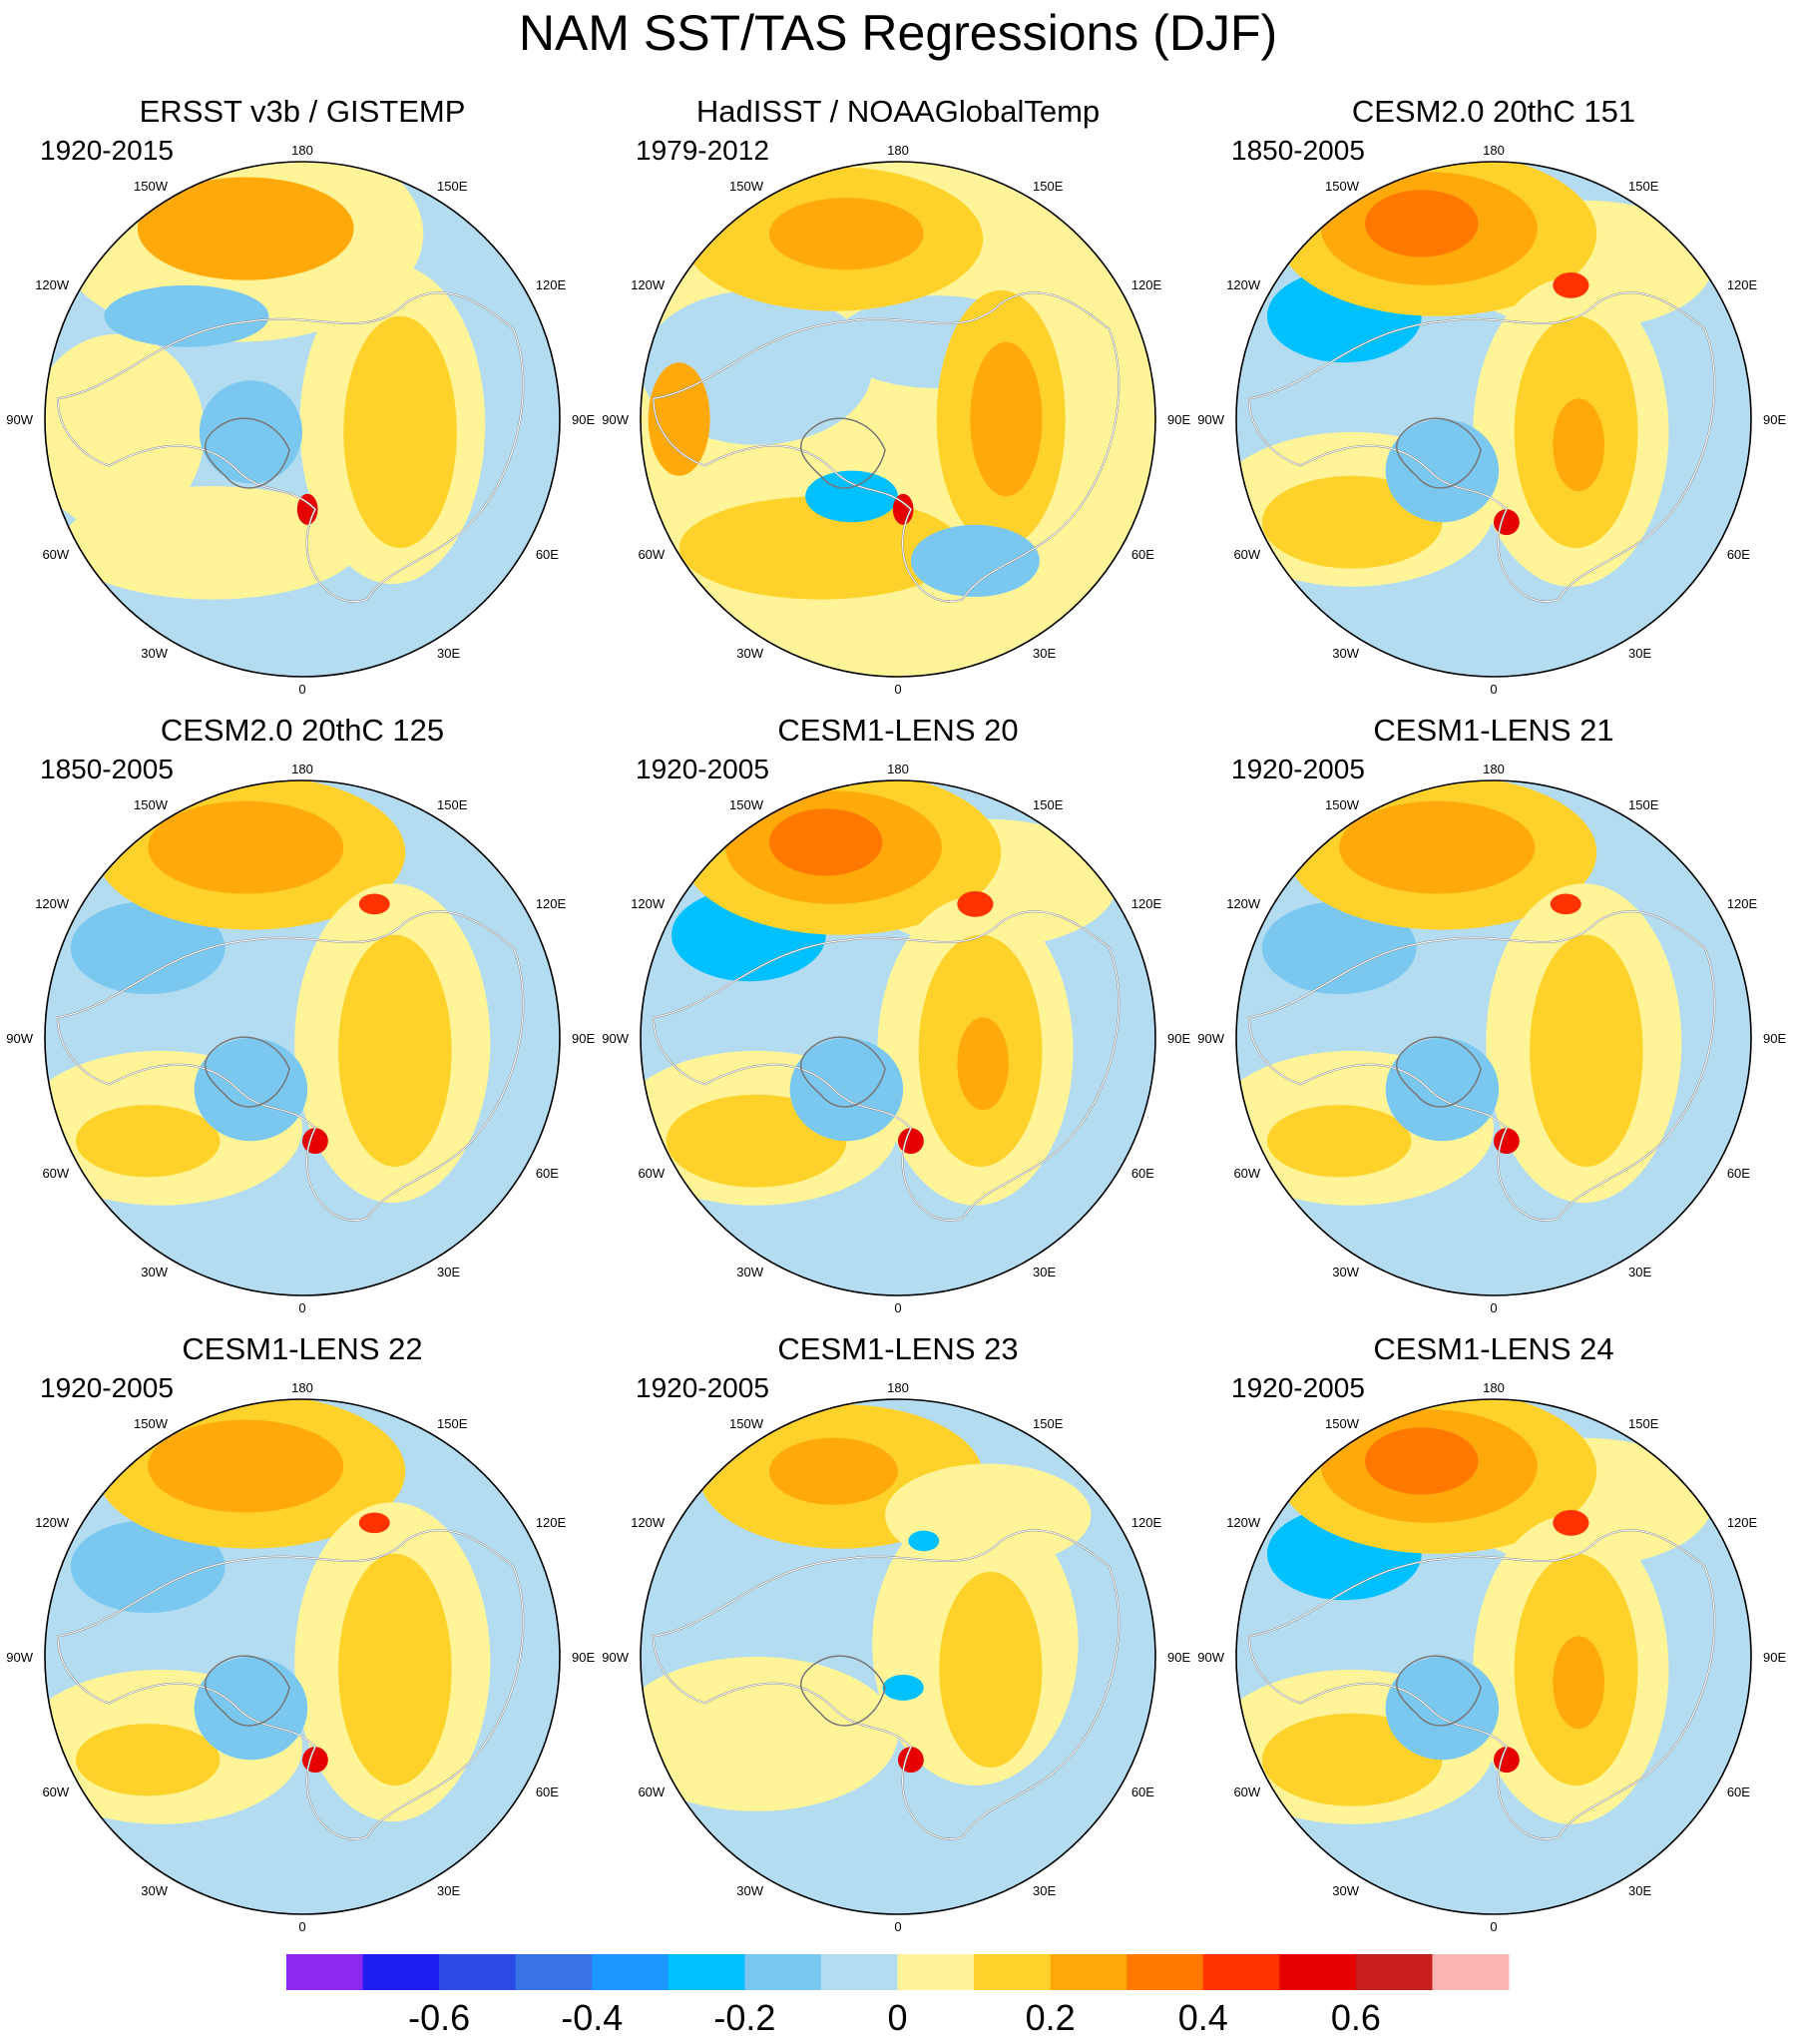 Image resolution: width=1796 pixels, height=2044 pixels. I want to click on panel-years: 1850-2005, so click(1298, 150).